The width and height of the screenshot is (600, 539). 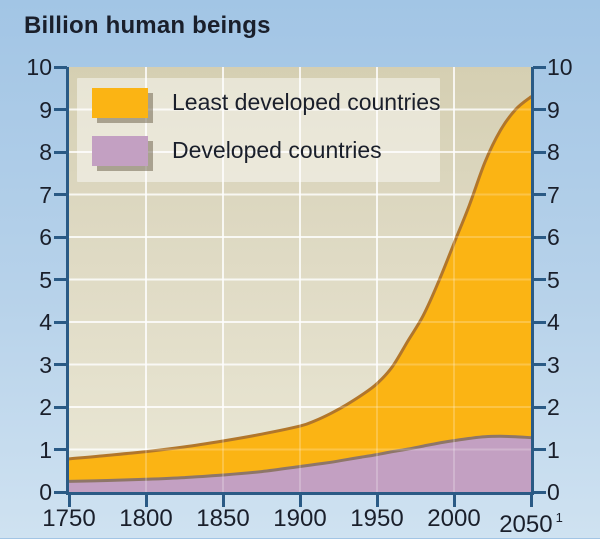 I want to click on x-axis-label: 1850, so click(x=223, y=518).